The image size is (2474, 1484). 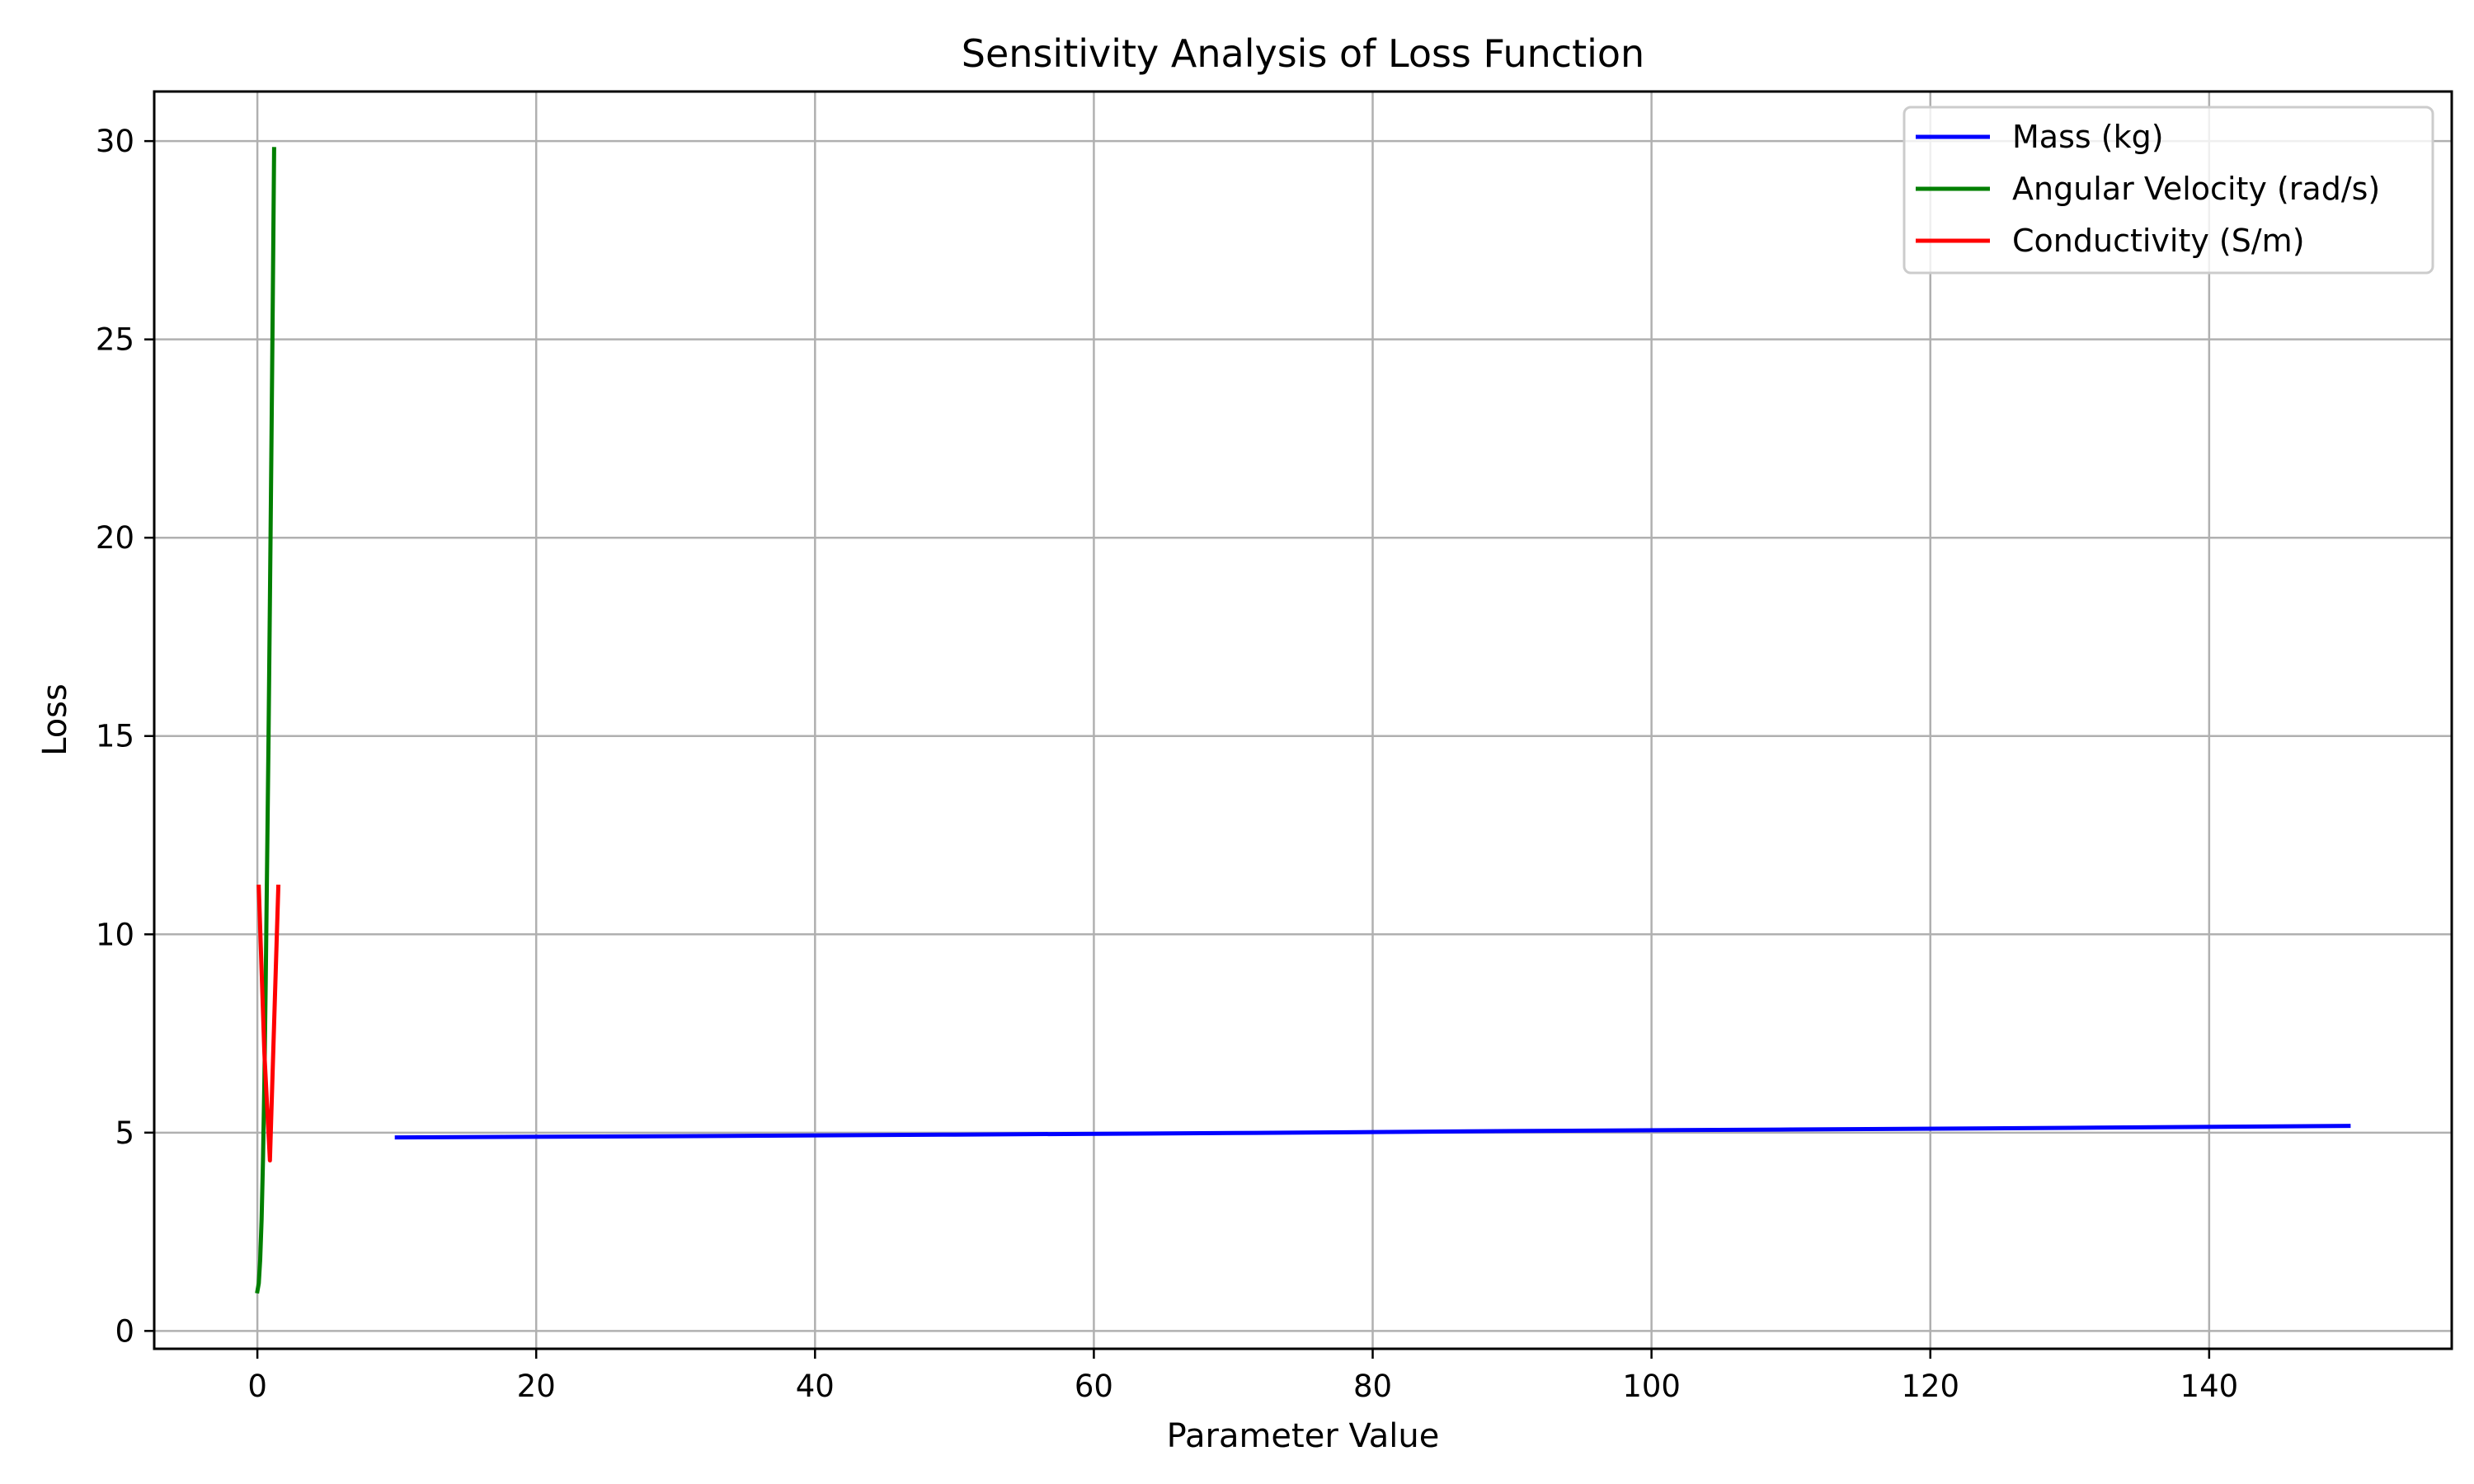 I want to click on x-tick-label: 20, so click(x=536, y=1386).